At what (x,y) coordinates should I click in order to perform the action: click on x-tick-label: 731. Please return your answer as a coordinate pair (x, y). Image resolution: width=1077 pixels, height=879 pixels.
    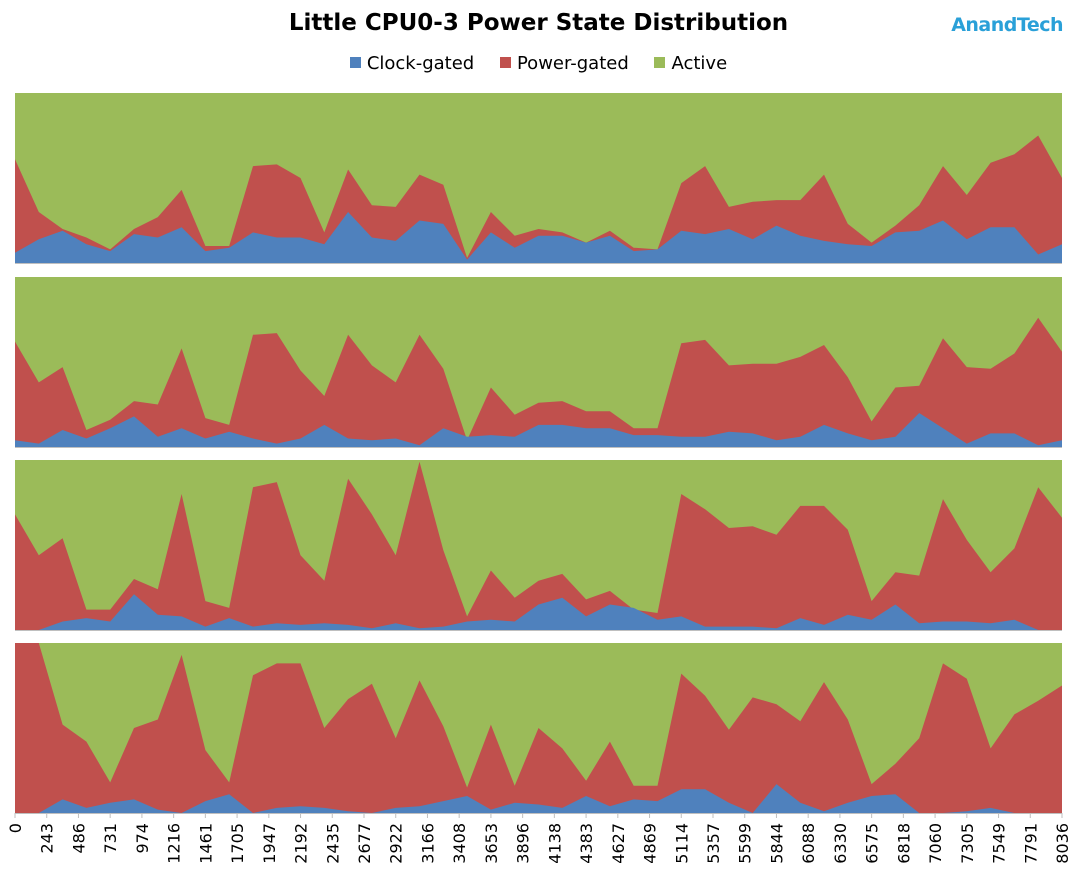
    Looking at the image, I should click on (110, 838).